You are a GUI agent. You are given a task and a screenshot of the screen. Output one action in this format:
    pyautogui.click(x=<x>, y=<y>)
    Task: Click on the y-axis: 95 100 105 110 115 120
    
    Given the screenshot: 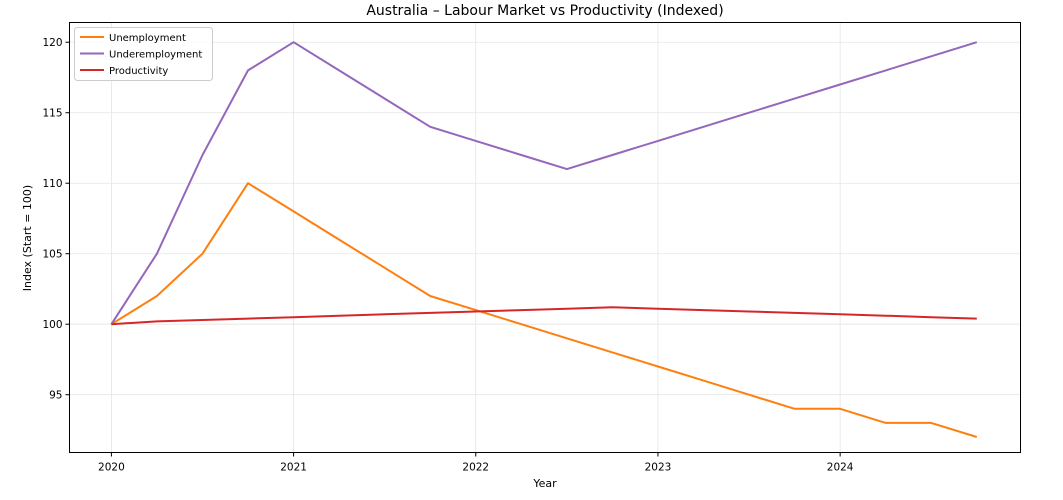 What is the action you would take?
    pyautogui.click(x=56, y=219)
    